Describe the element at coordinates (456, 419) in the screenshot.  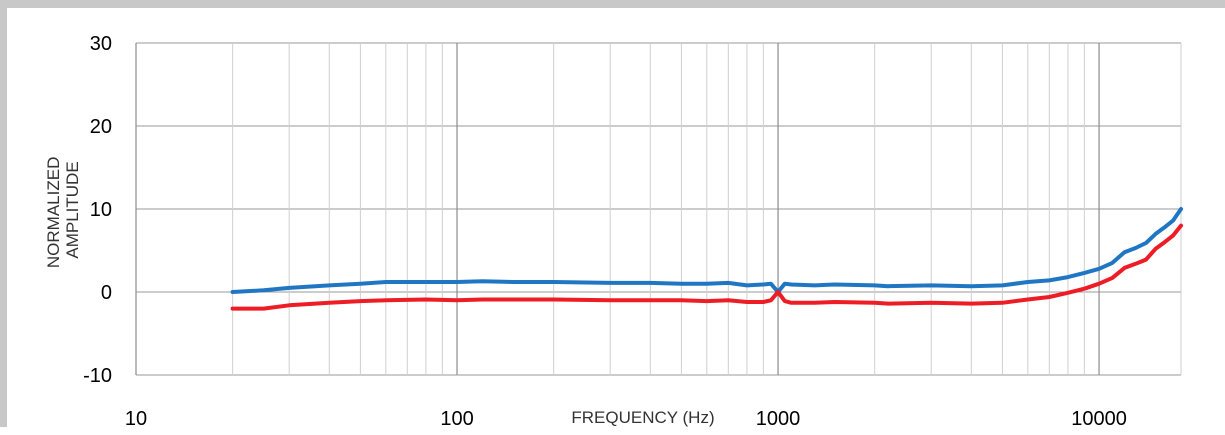
I see `x-tick-label: 100` at that location.